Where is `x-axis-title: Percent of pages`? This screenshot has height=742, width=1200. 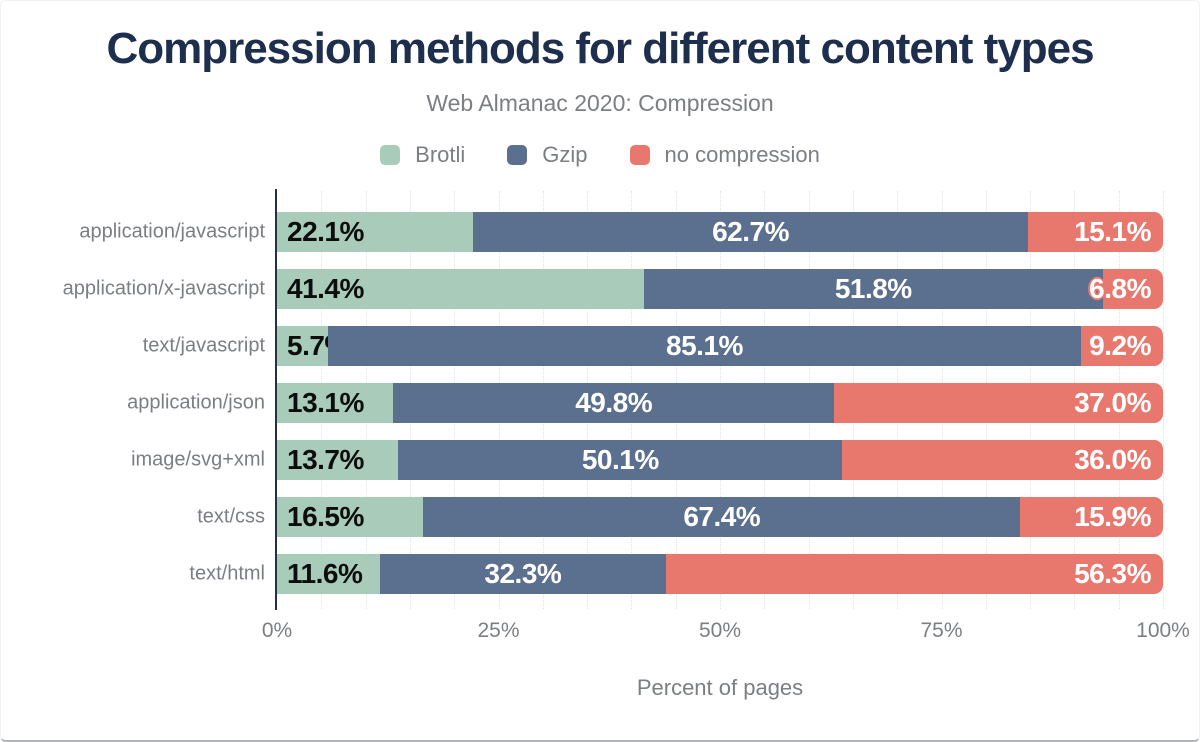 x-axis-title: Percent of pages is located at coordinates (720, 687).